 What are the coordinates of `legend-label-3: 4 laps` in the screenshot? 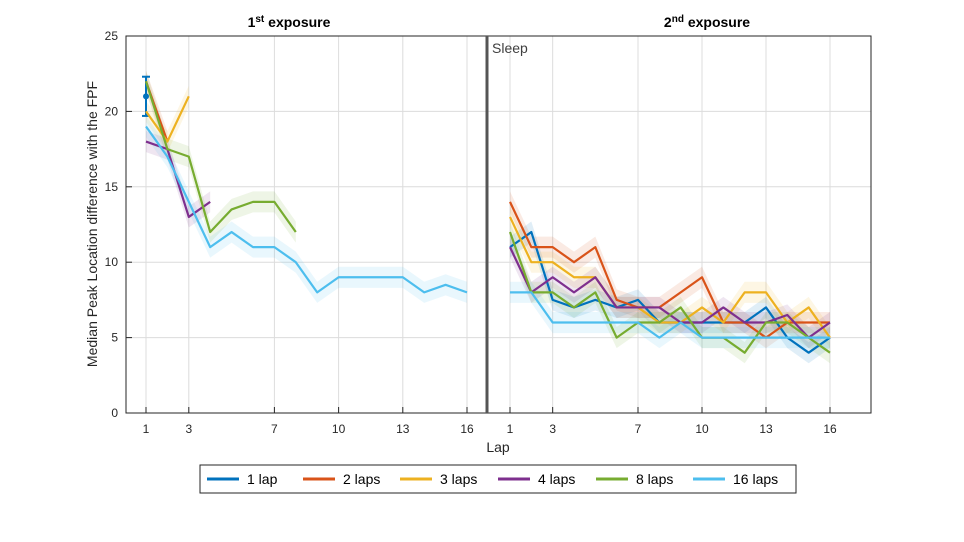 It's located at (556, 479).